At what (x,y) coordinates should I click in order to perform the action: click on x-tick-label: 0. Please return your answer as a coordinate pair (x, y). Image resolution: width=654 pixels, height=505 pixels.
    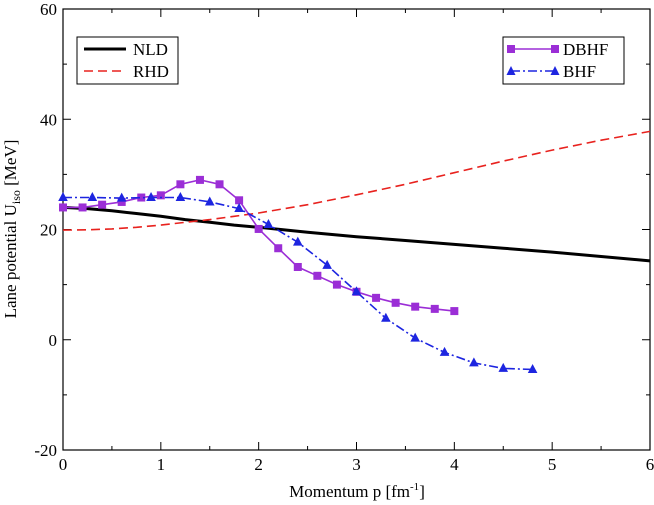
    Looking at the image, I should click on (63, 464).